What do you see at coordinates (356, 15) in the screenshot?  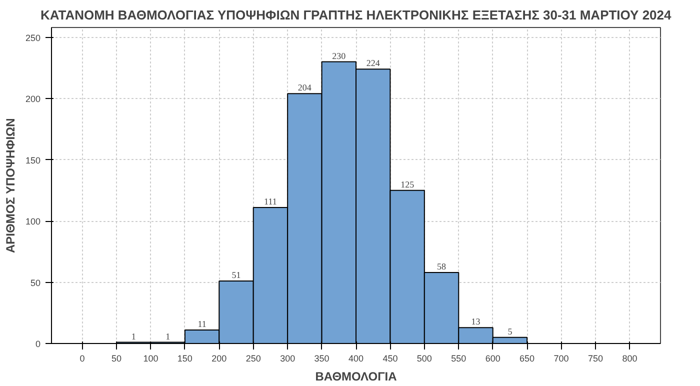 I see `chart-title: ΚΑΤΑΝΟΜΗ ΒΑΘΜΟΛΟΓΙΑΣ ΥΠΟΨΗΦΙΩΝ ΓΡΑΠΤΗΣ ΗΛΕΚΤΡΟΝΙΚΗΣ ΕΞΕΤΑΣΗΣ 30-31 ΜΑΡΤΙΟΥ 2024` at bounding box center [356, 15].